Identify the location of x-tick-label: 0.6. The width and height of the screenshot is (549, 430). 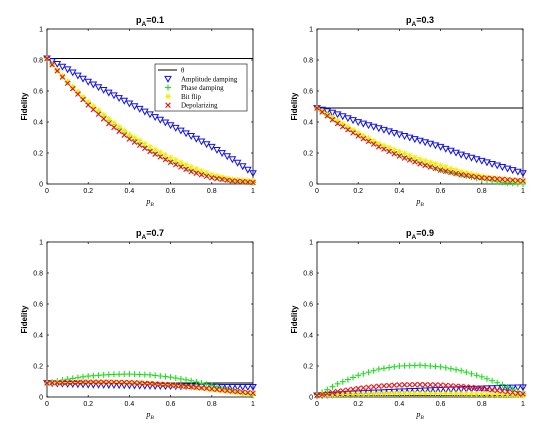
(441, 191).